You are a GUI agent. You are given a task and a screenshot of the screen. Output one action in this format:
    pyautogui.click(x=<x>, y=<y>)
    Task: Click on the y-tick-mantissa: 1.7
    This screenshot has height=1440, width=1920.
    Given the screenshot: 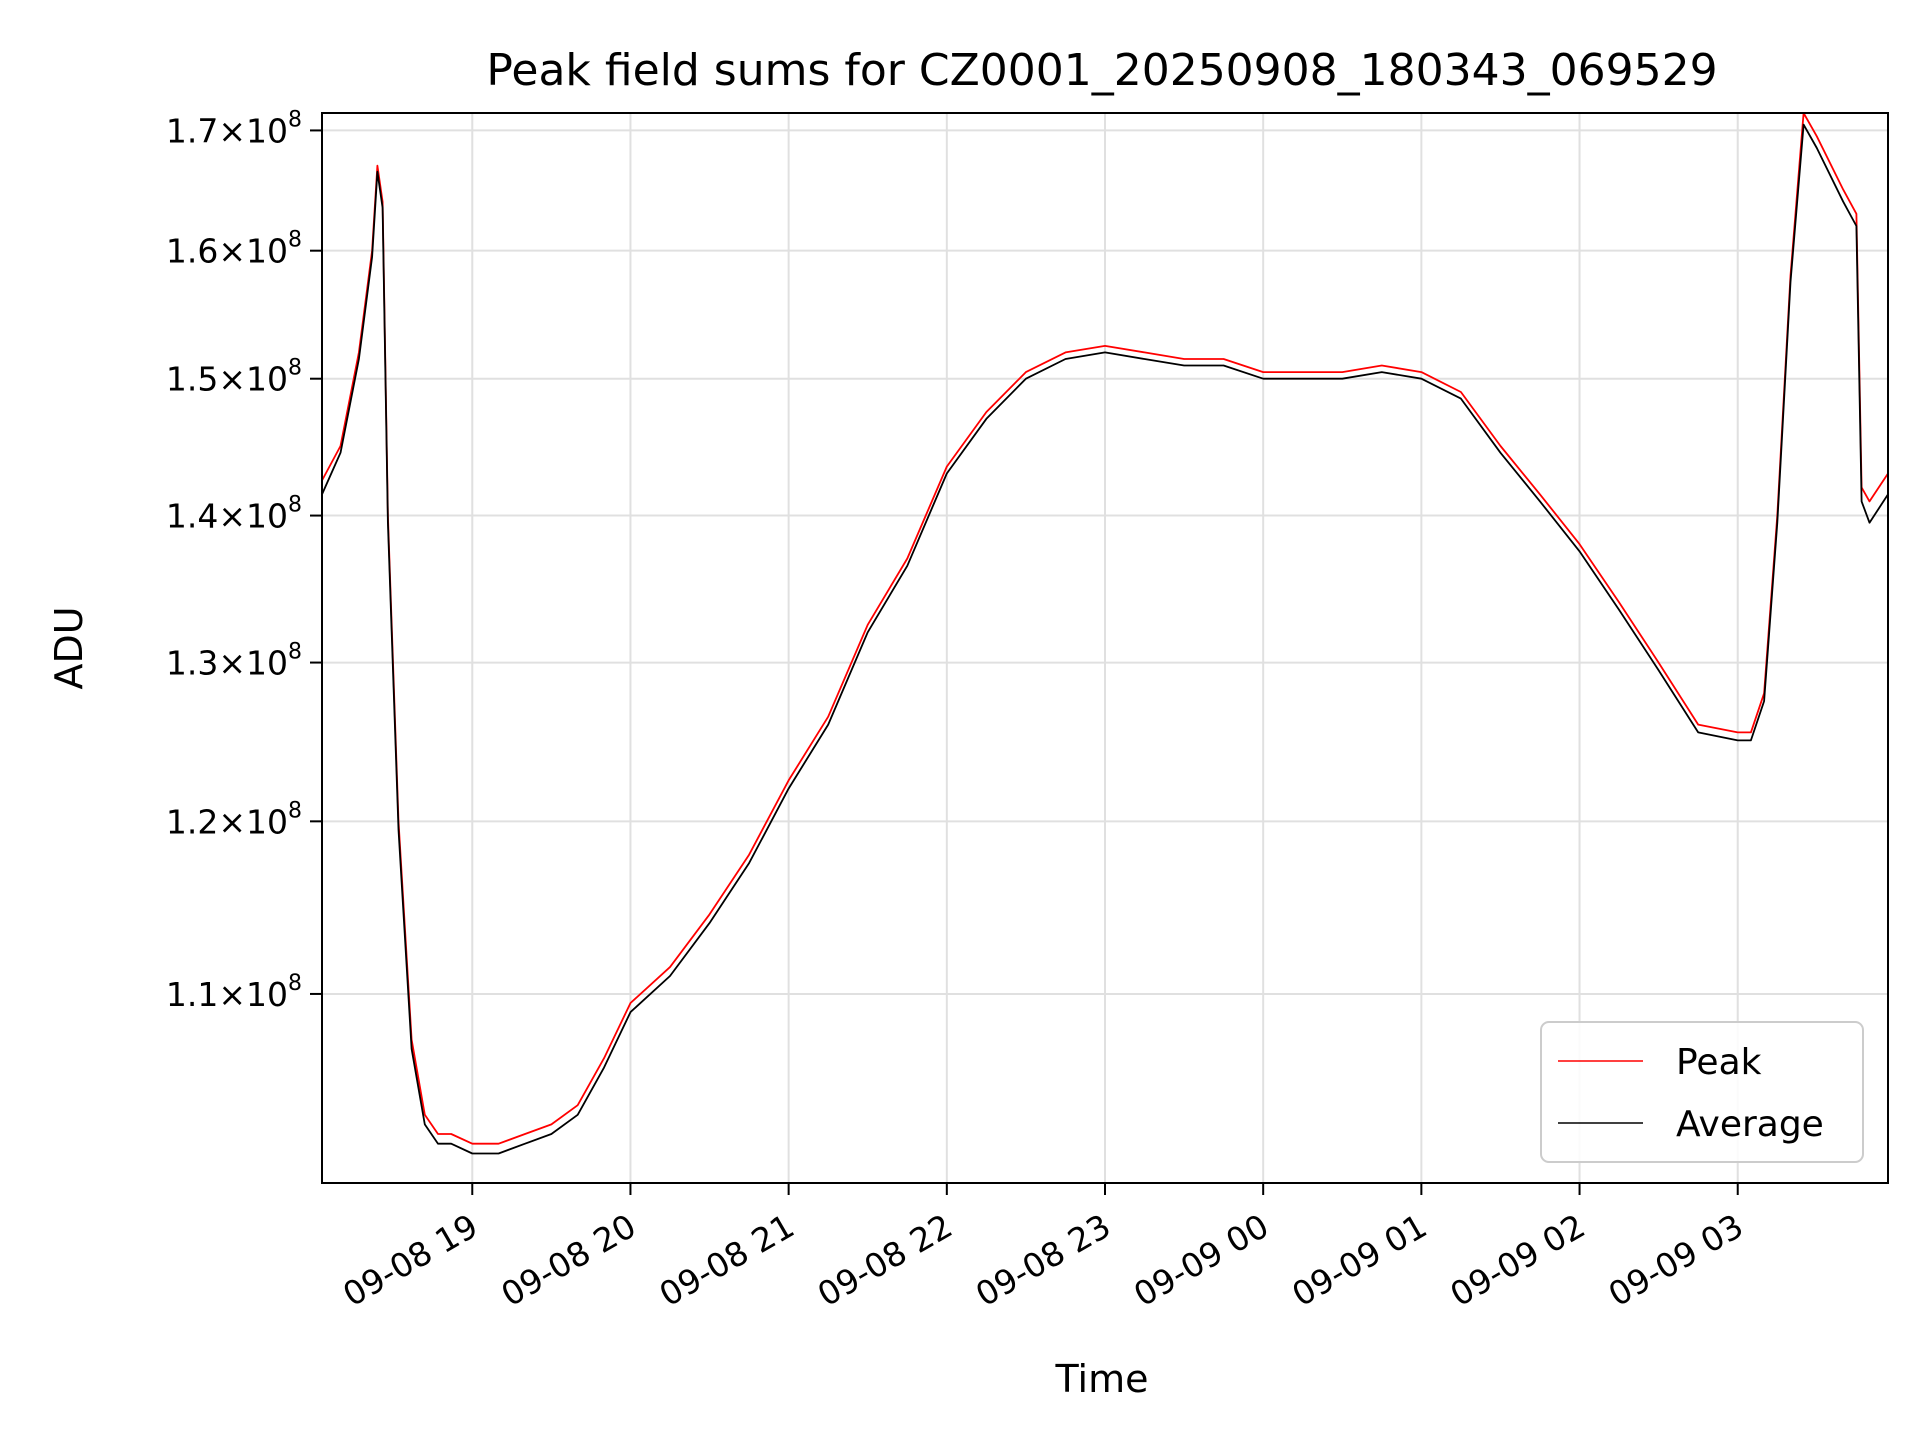 What is the action you would take?
    pyautogui.click(x=192, y=130)
    